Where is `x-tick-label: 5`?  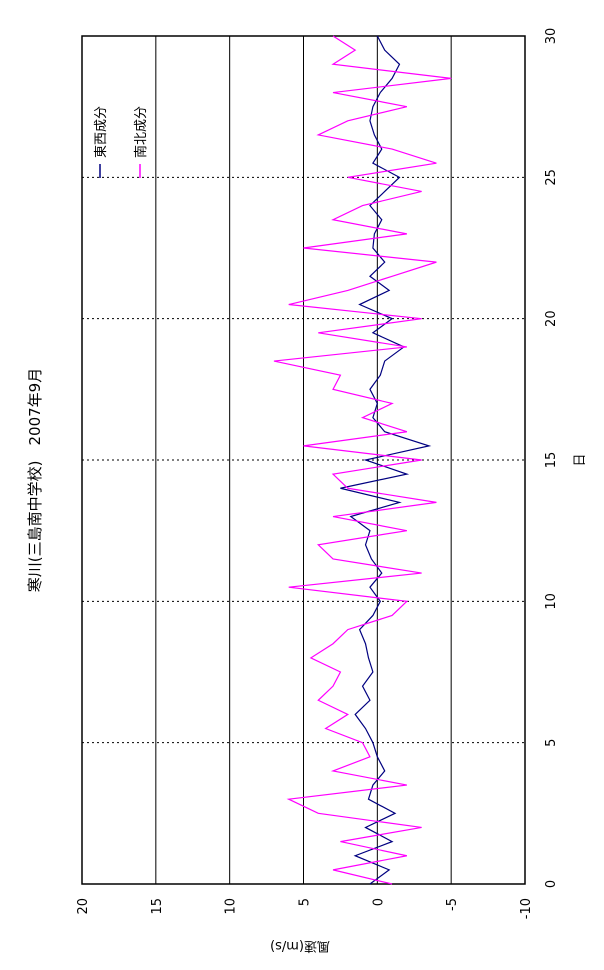 x-tick-label: 5 is located at coordinates (551, 743).